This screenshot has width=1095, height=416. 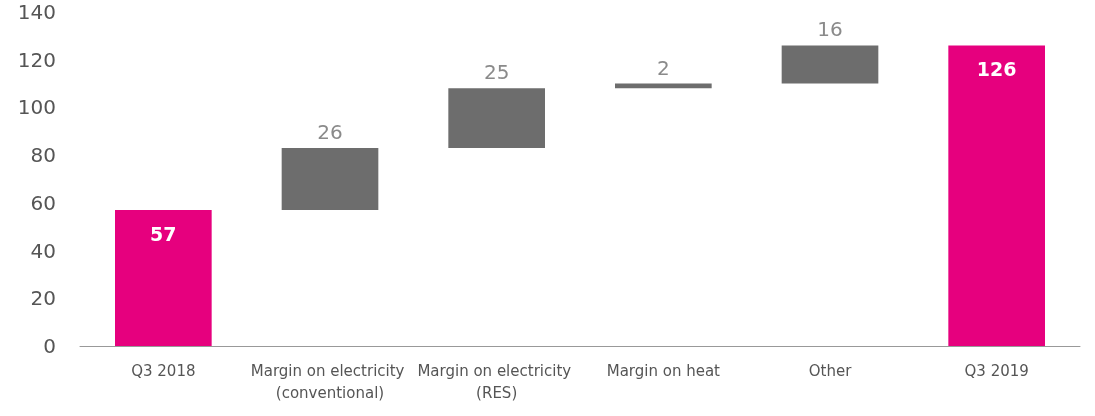 I want to click on x-tick-label: Margin on electricity (RES), so click(x=496, y=382).